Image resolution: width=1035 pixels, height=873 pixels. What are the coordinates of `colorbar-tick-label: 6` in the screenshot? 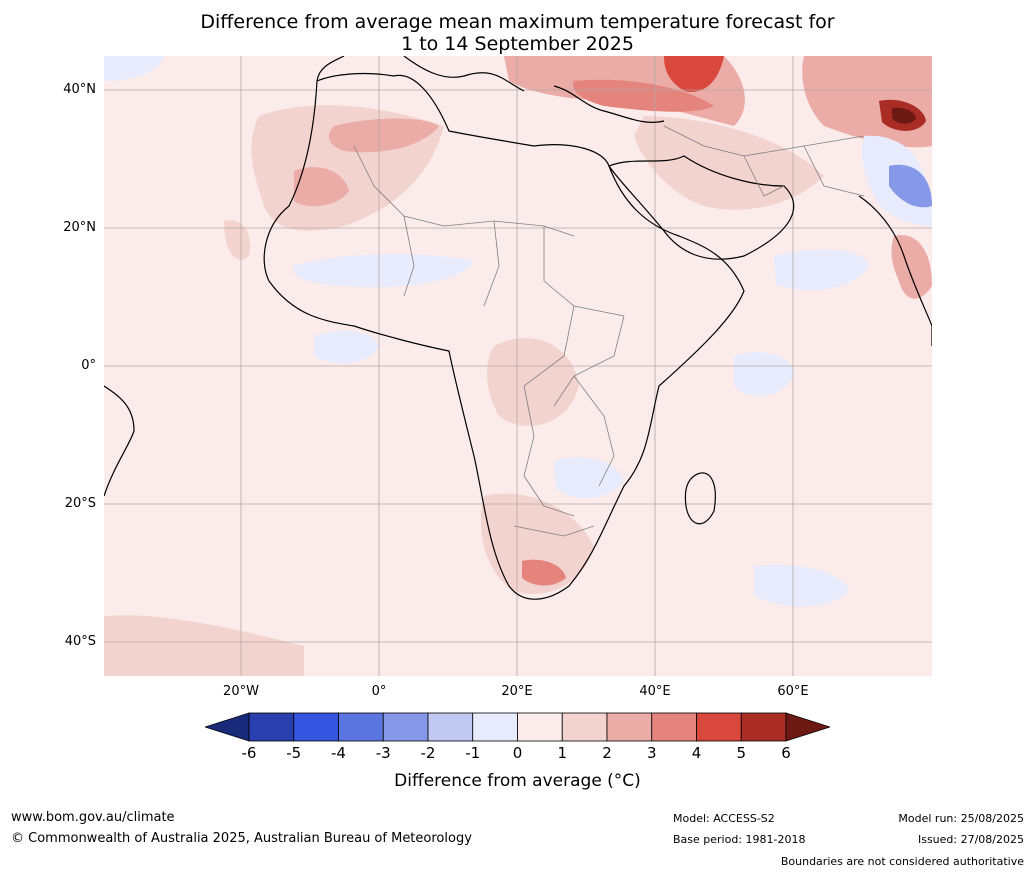 It's located at (786, 753).